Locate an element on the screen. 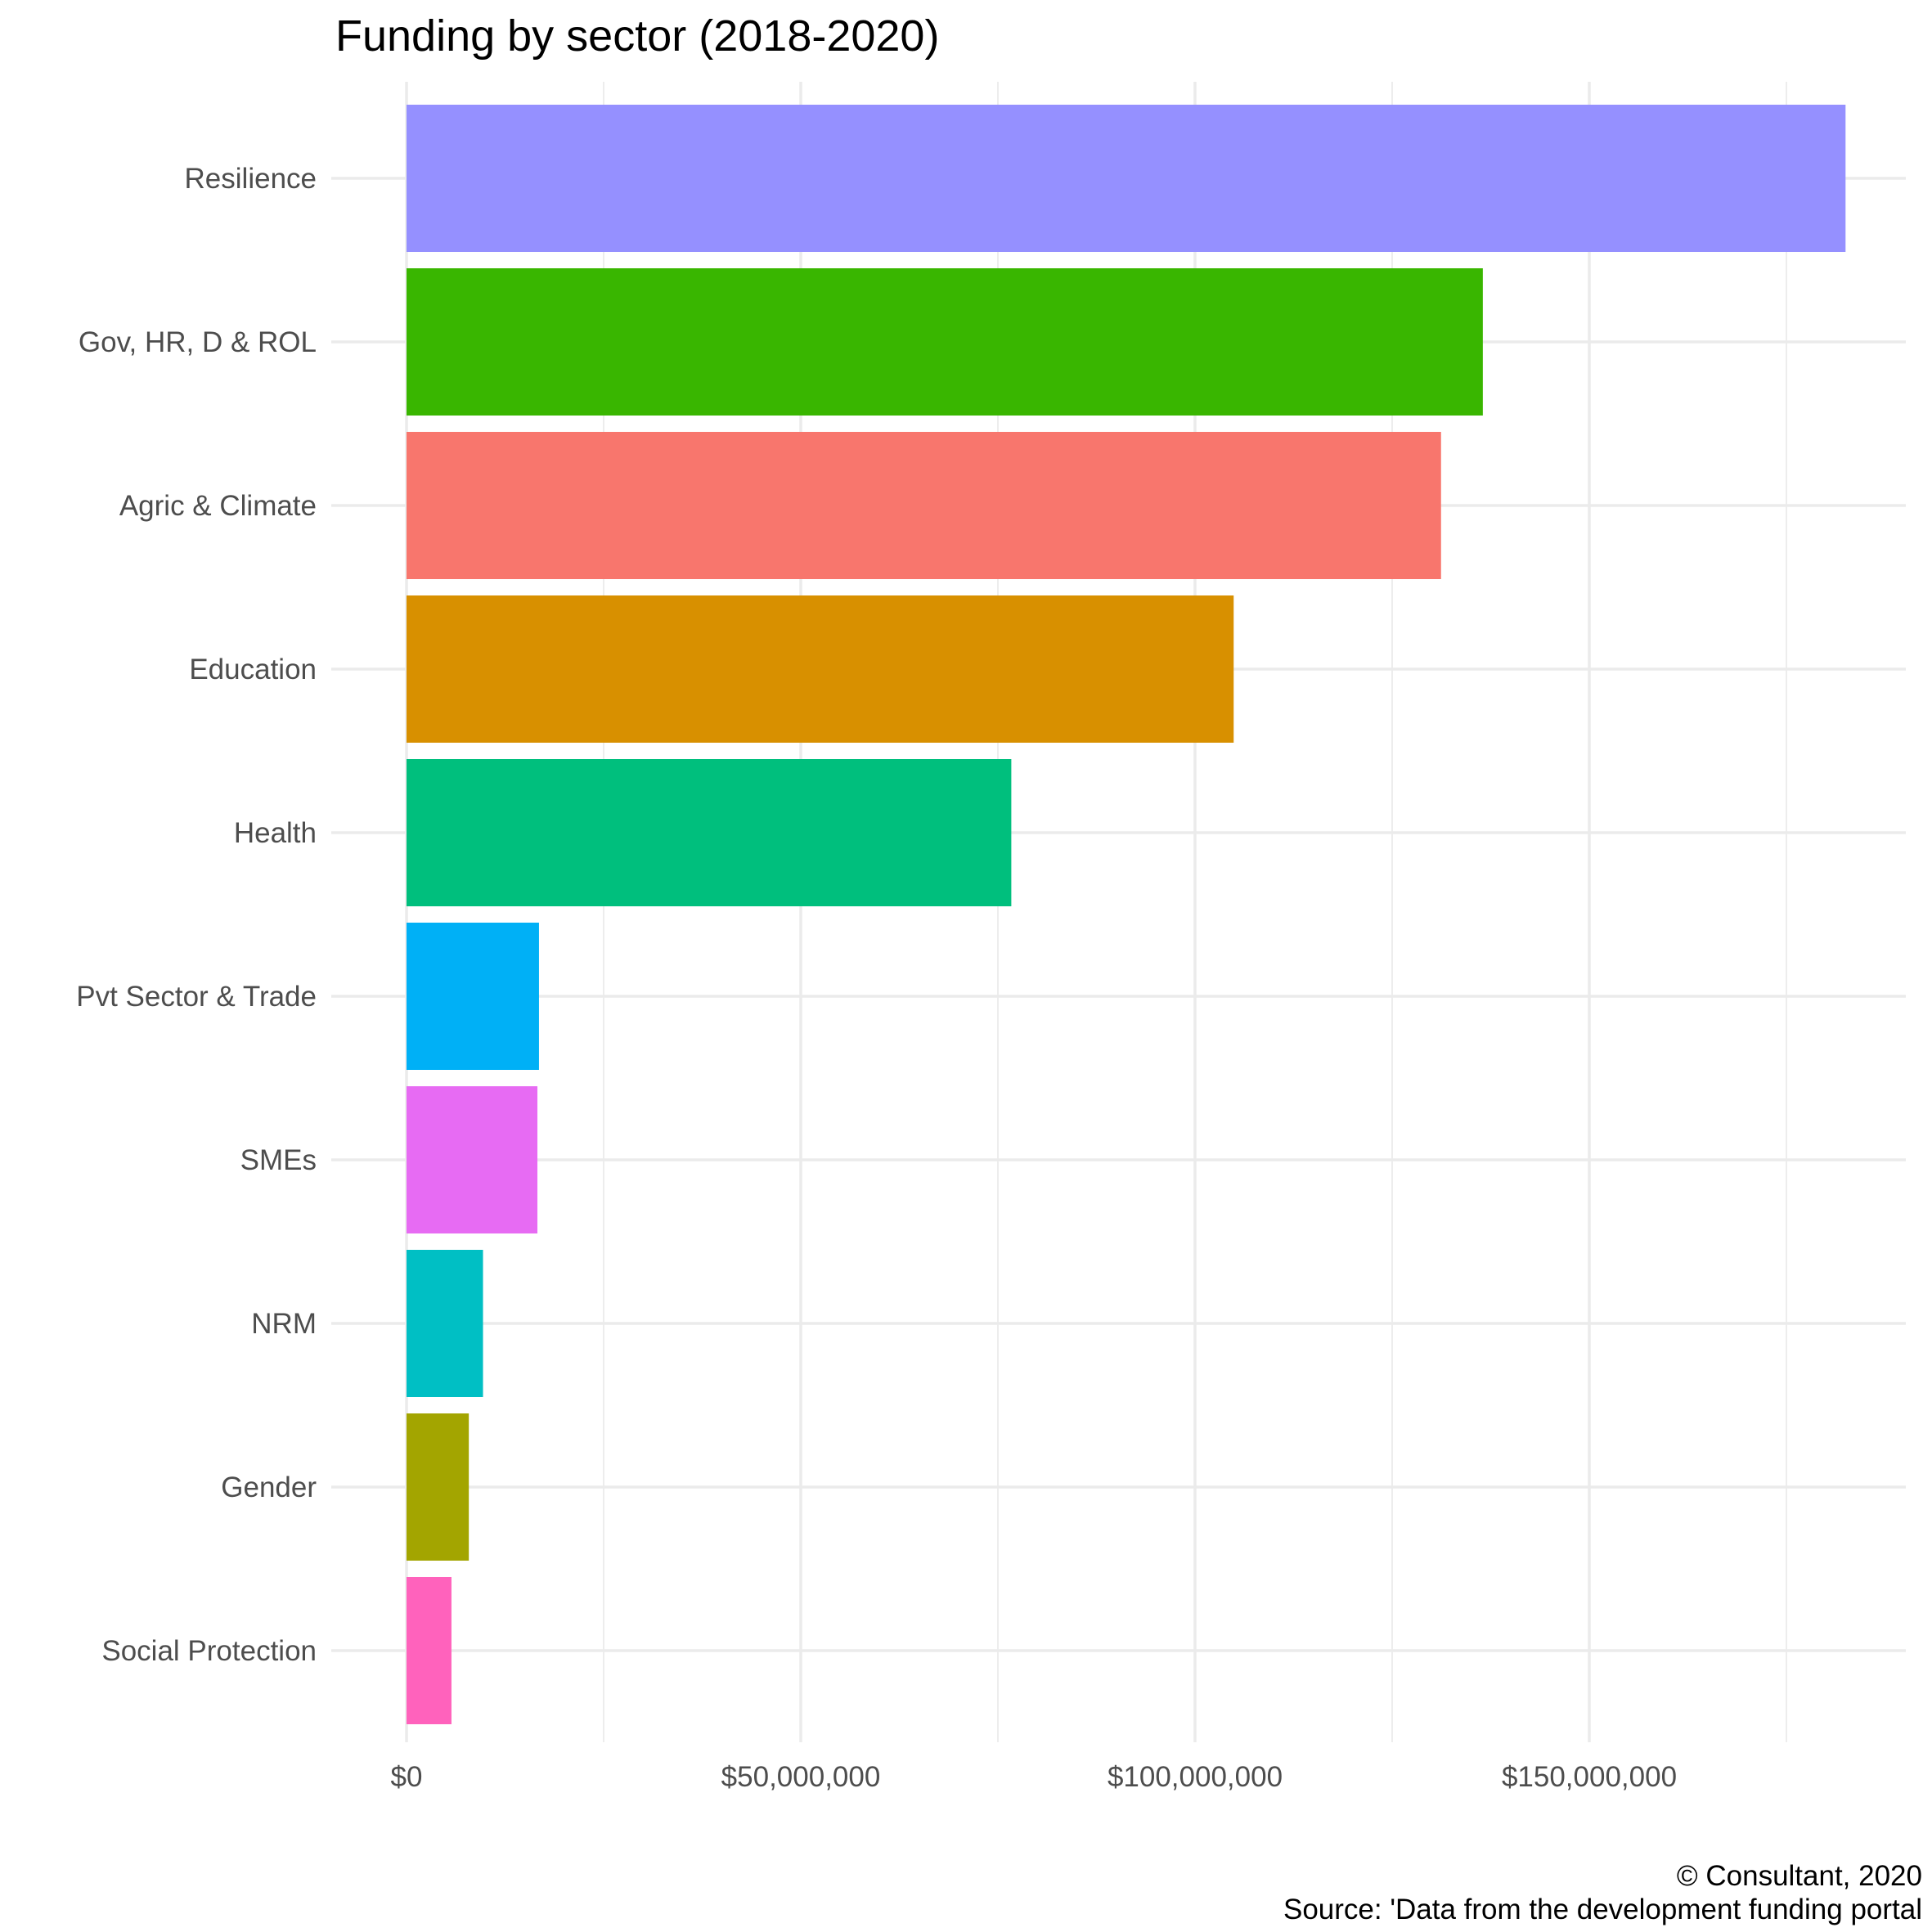 This screenshot has width=1932, height=1932. y-tick-label: Resilience is located at coordinates (251, 179).